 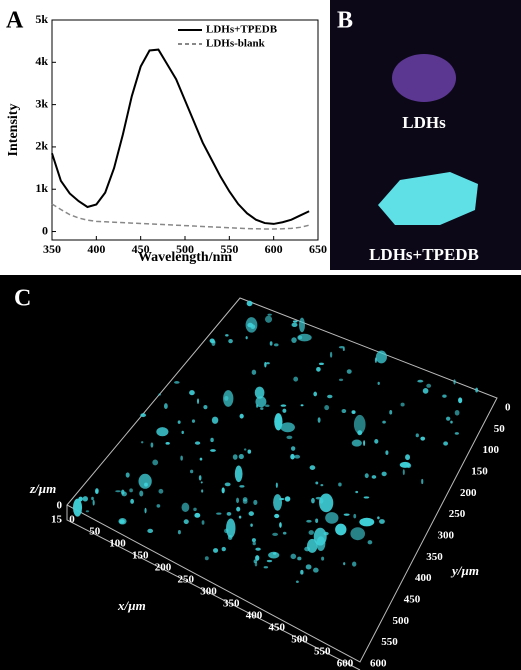 What do you see at coordinates (163, 568) in the screenshot?
I see `x-tick-label: 200` at bounding box center [163, 568].